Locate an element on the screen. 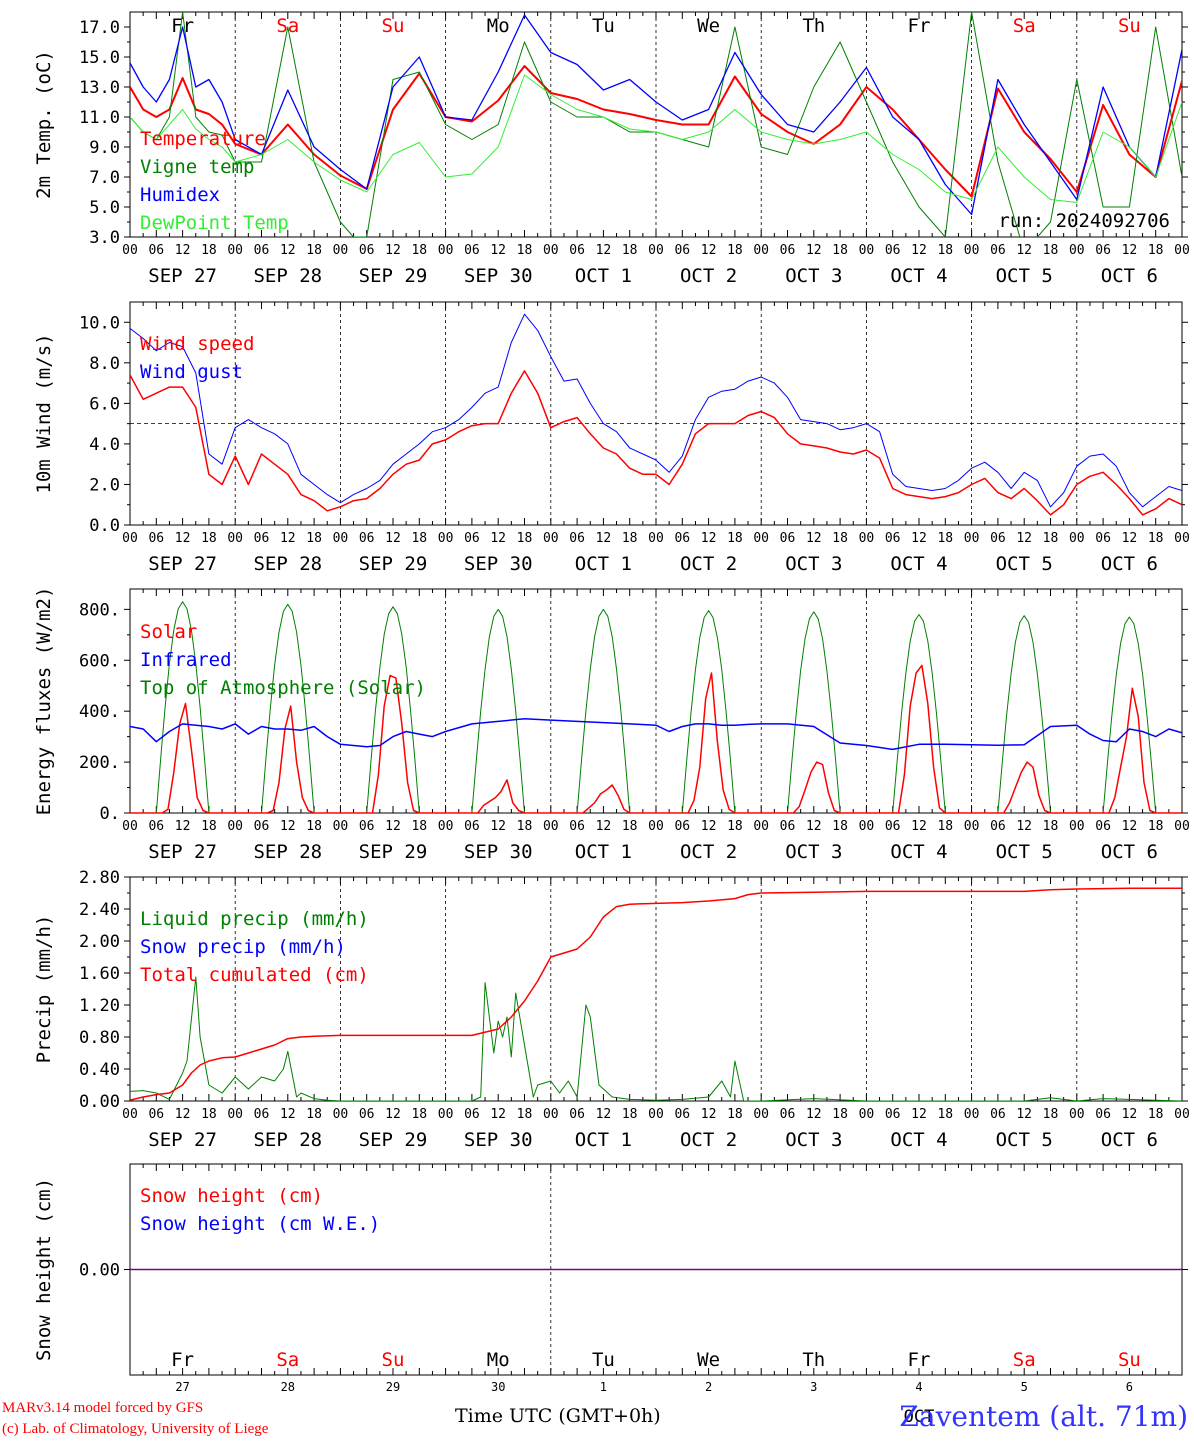 The height and width of the screenshot is (1445, 1194). x-axis-title: Time UTC (GMT+0h) is located at coordinates (558, 1416).